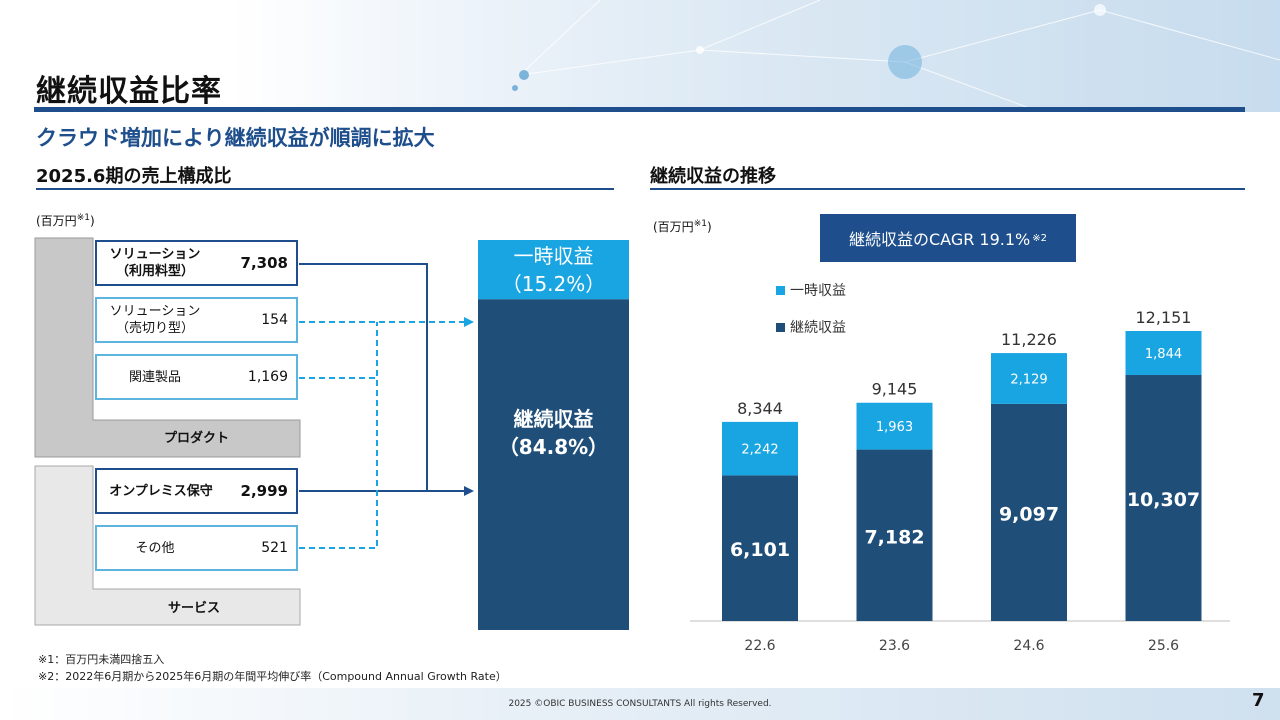 The image size is (1280, 720). What do you see at coordinates (760, 408) in the screenshot?
I see `label-total: 8,344` at bounding box center [760, 408].